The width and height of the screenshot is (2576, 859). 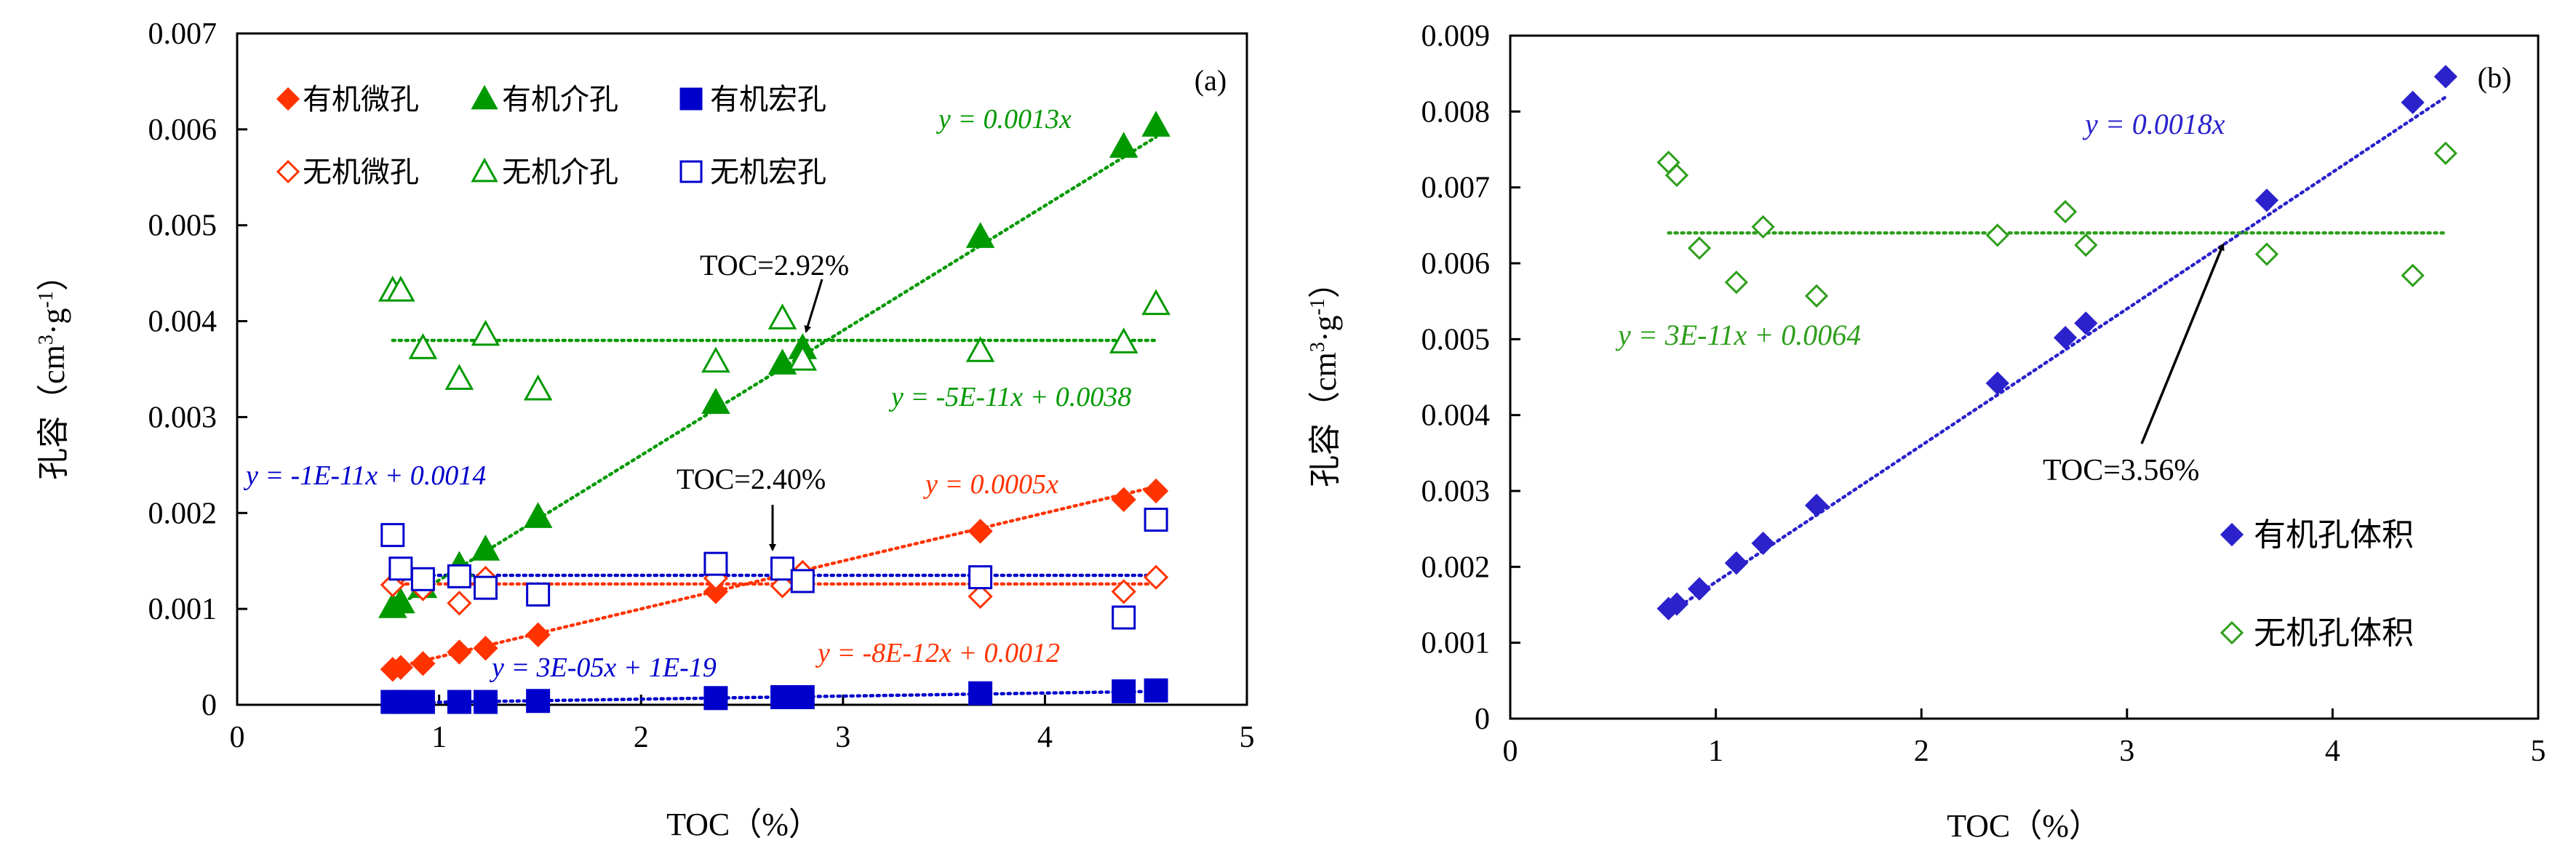 I want to click on y-tick-label: 0, so click(x=209, y=705).